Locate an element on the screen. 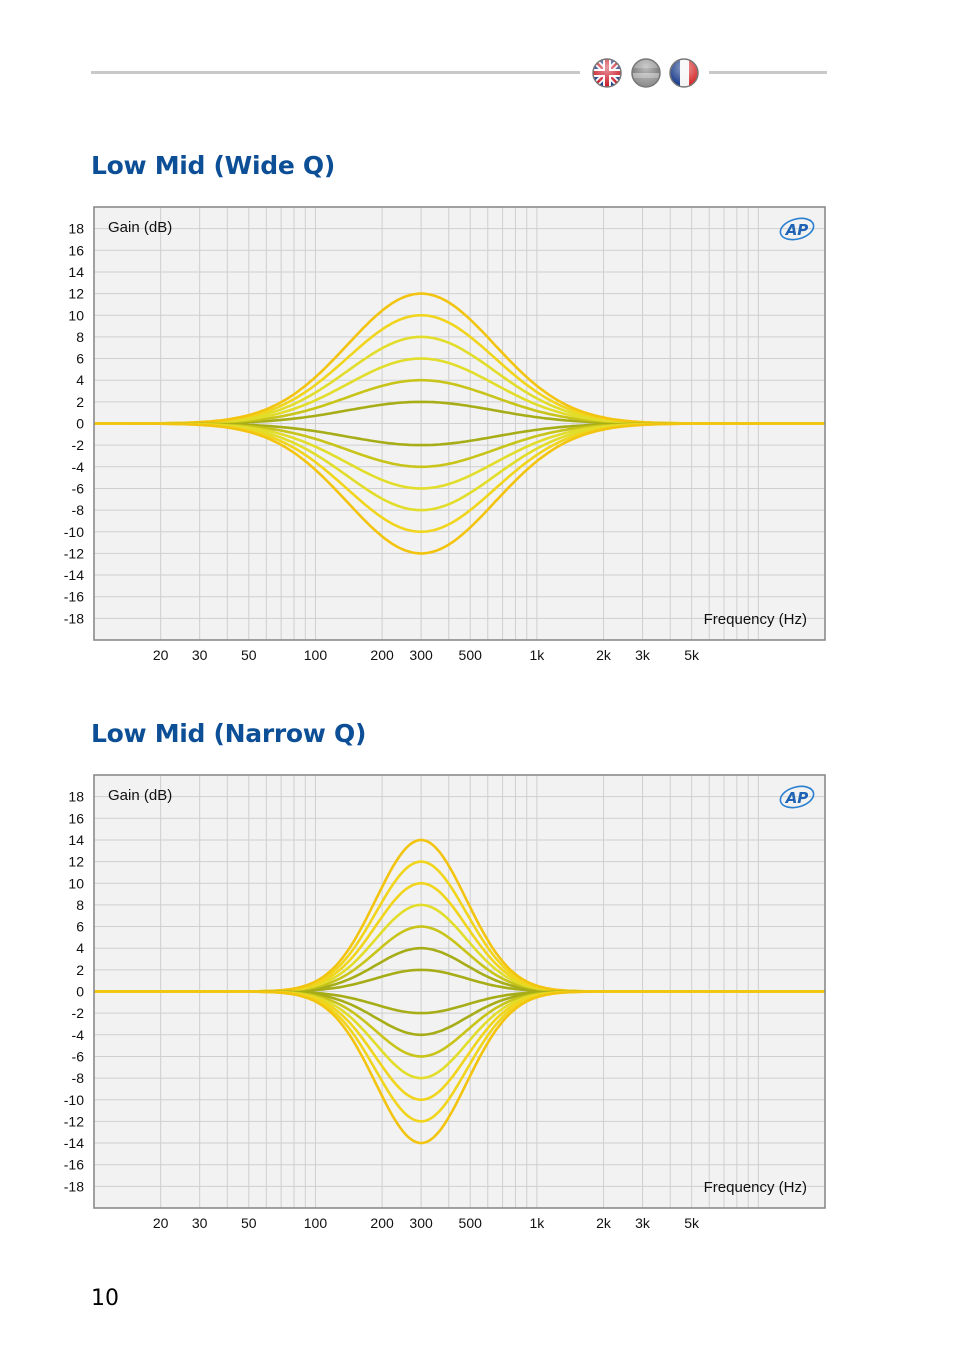  uk-flag-icon is located at coordinates (607, 73).